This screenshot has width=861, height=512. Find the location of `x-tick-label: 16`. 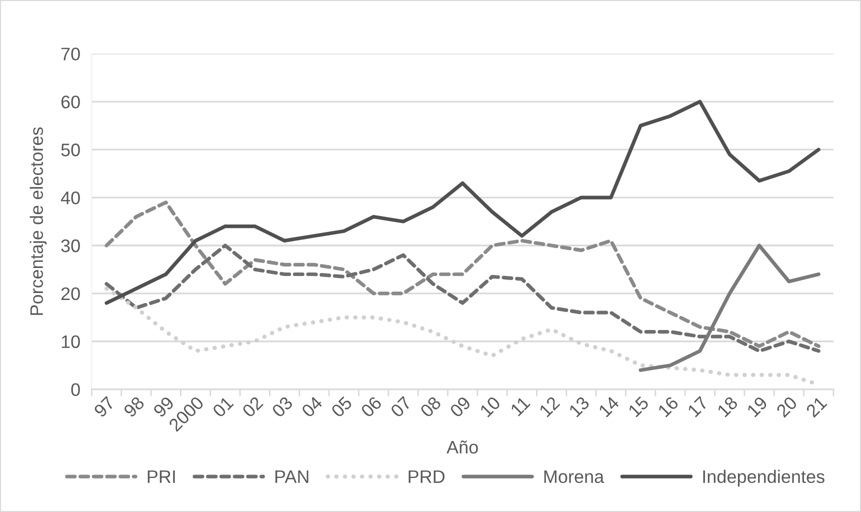

x-tick-label: 16 is located at coordinates (668, 407).